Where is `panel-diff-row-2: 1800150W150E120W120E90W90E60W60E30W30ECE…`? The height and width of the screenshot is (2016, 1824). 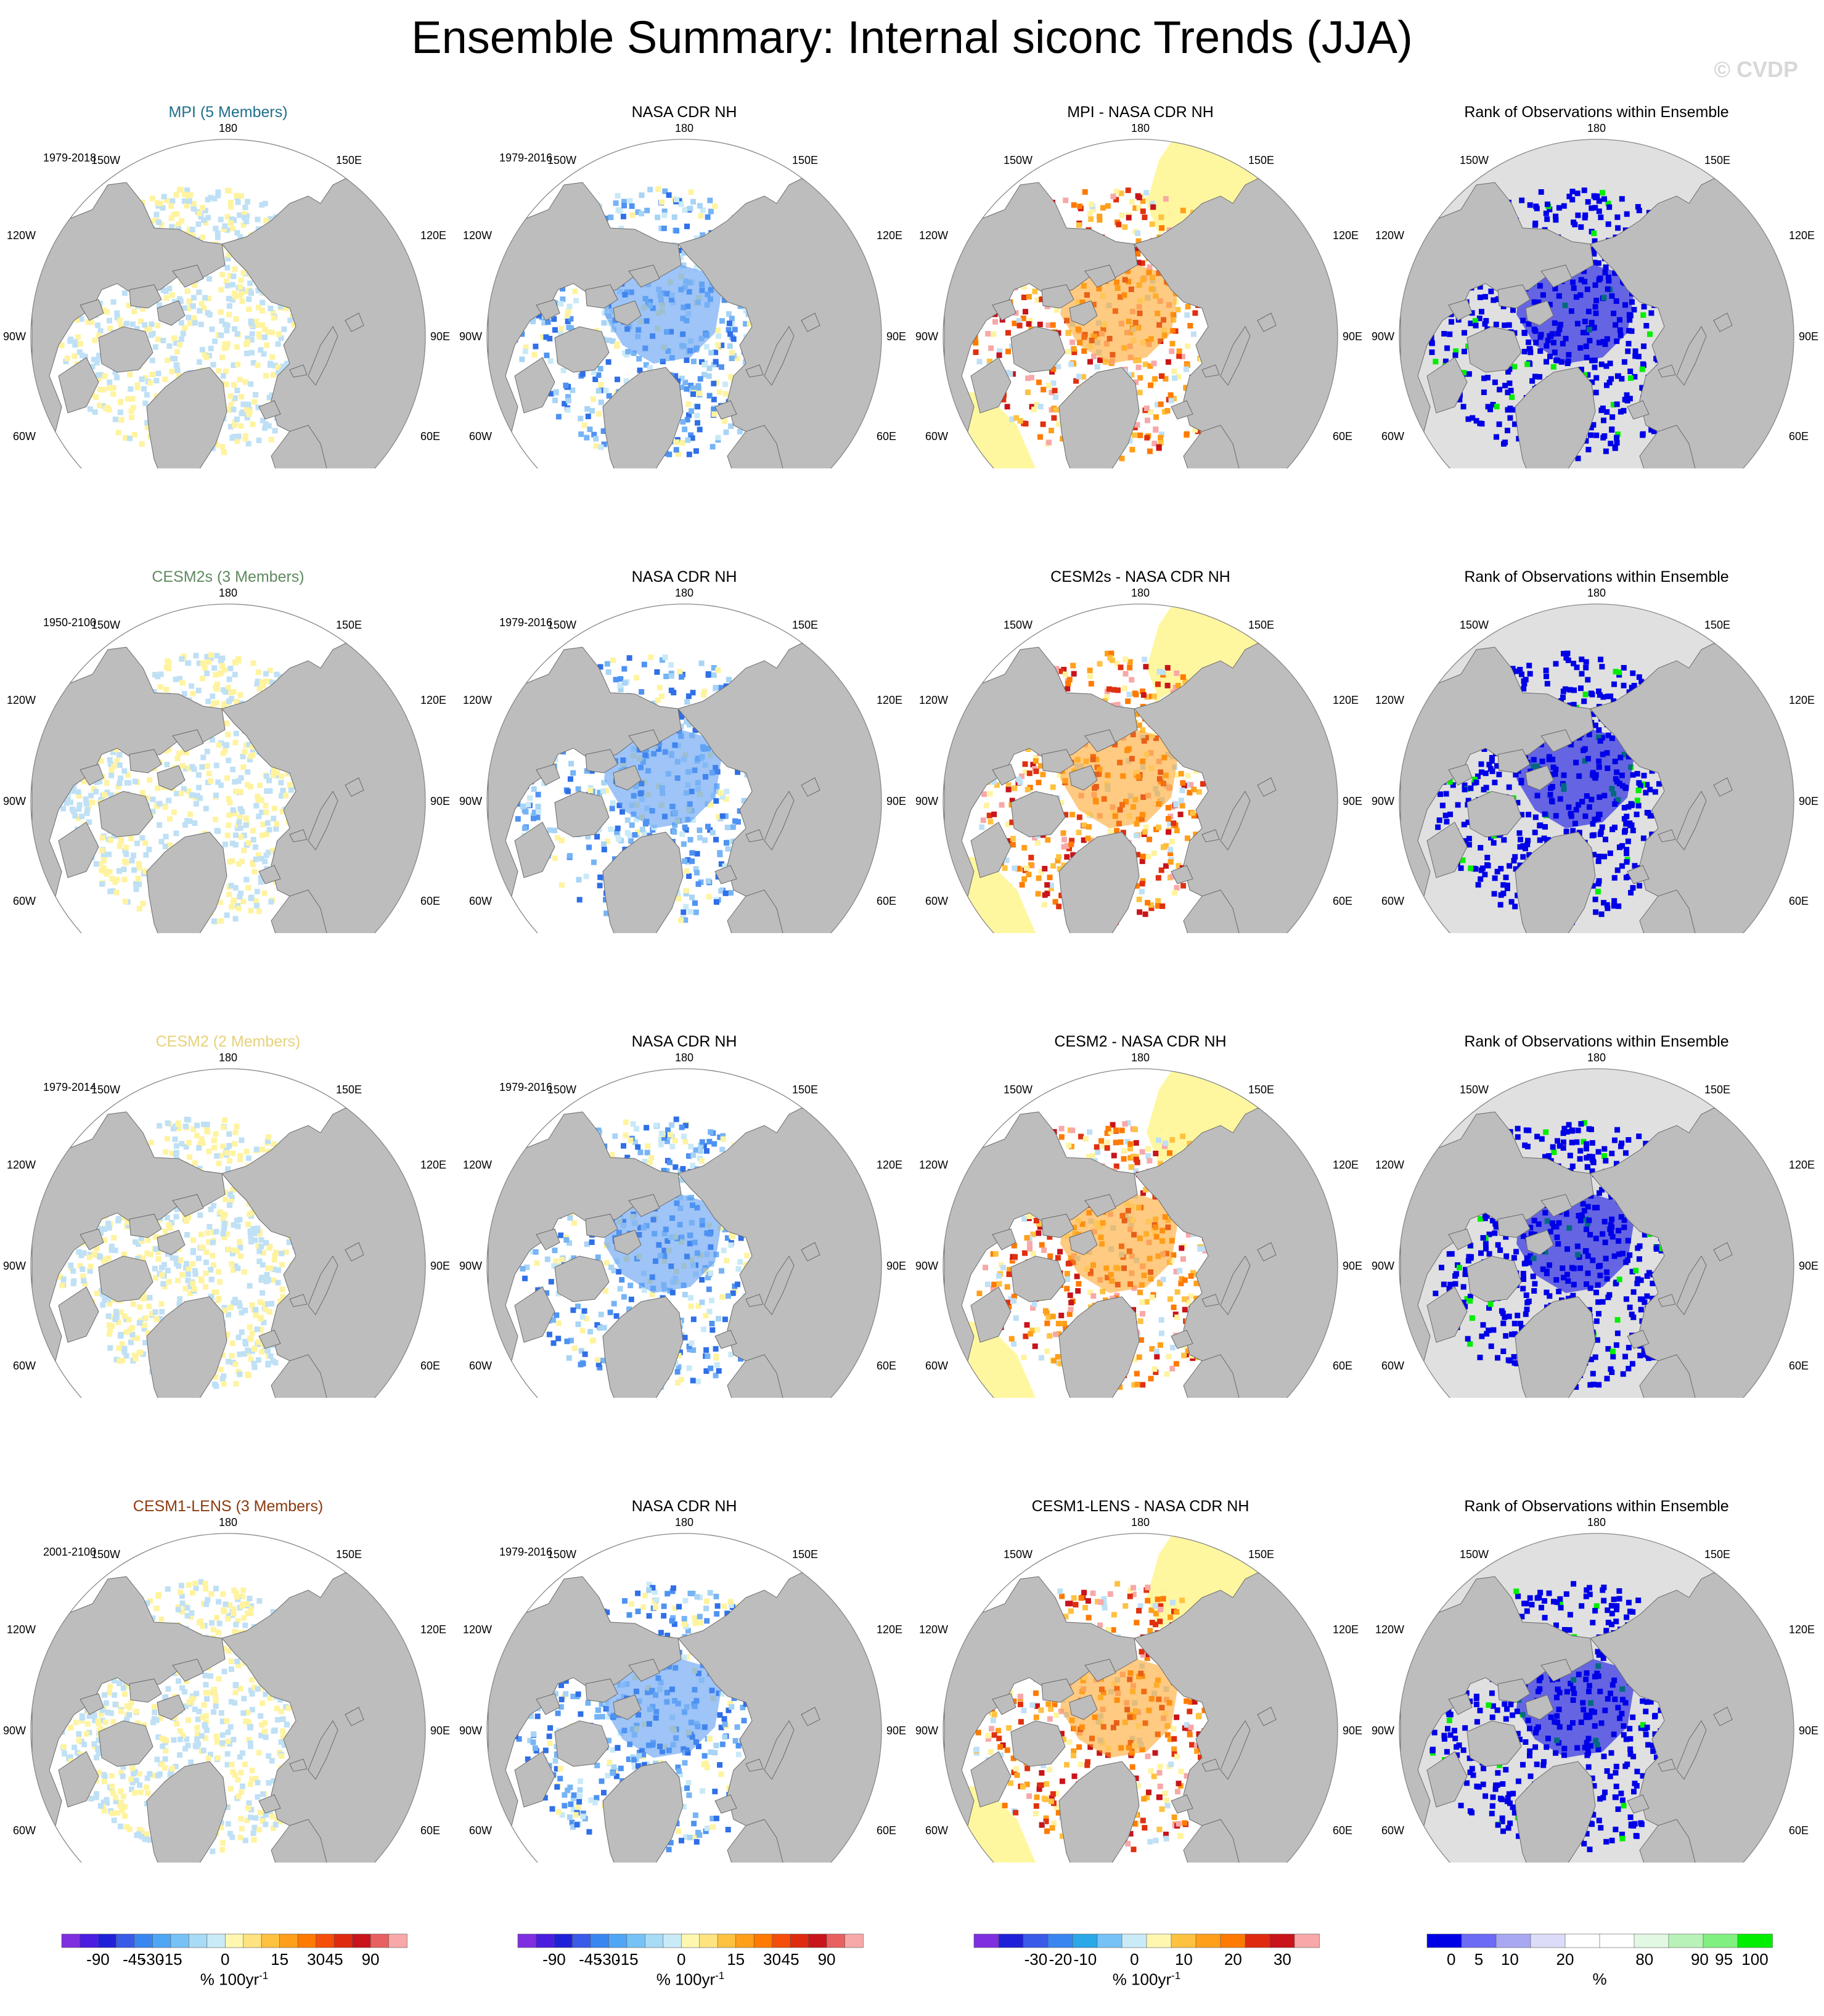
panel-diff-row-2: 1800150W150E120W120E90W90E60W60E30W30ECE… is located at coordinates (1140, 699).